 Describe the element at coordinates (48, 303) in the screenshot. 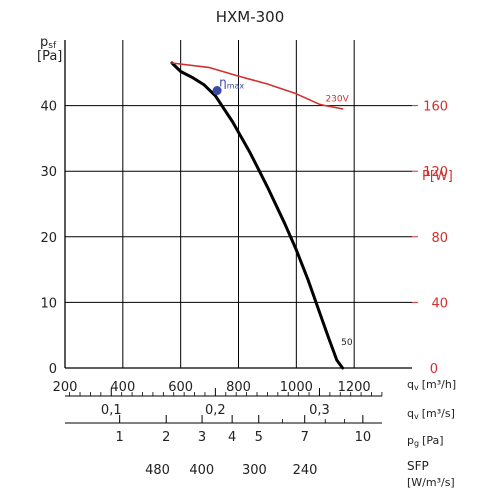

I see `y-tick-label: 10` at that location.